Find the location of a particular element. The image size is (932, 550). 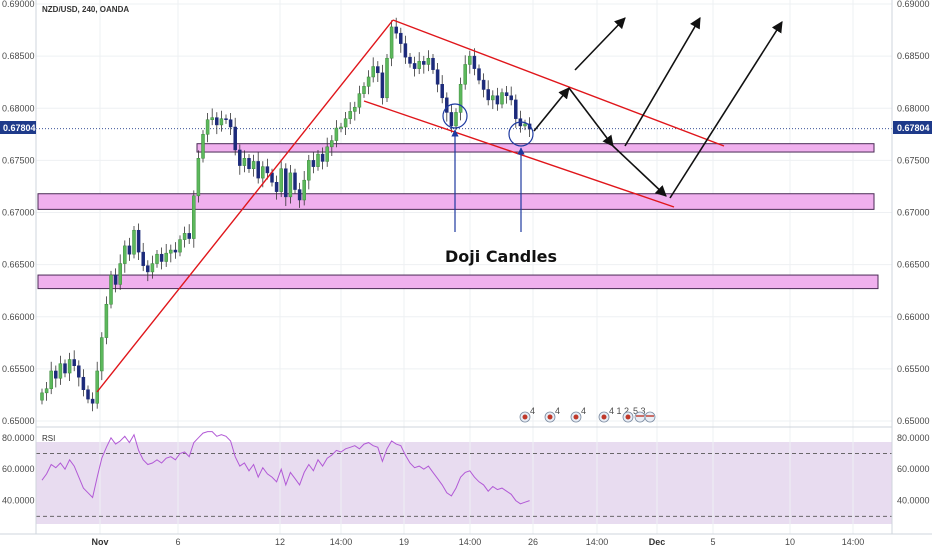

rsi-series is located at coordinates (464, 474).